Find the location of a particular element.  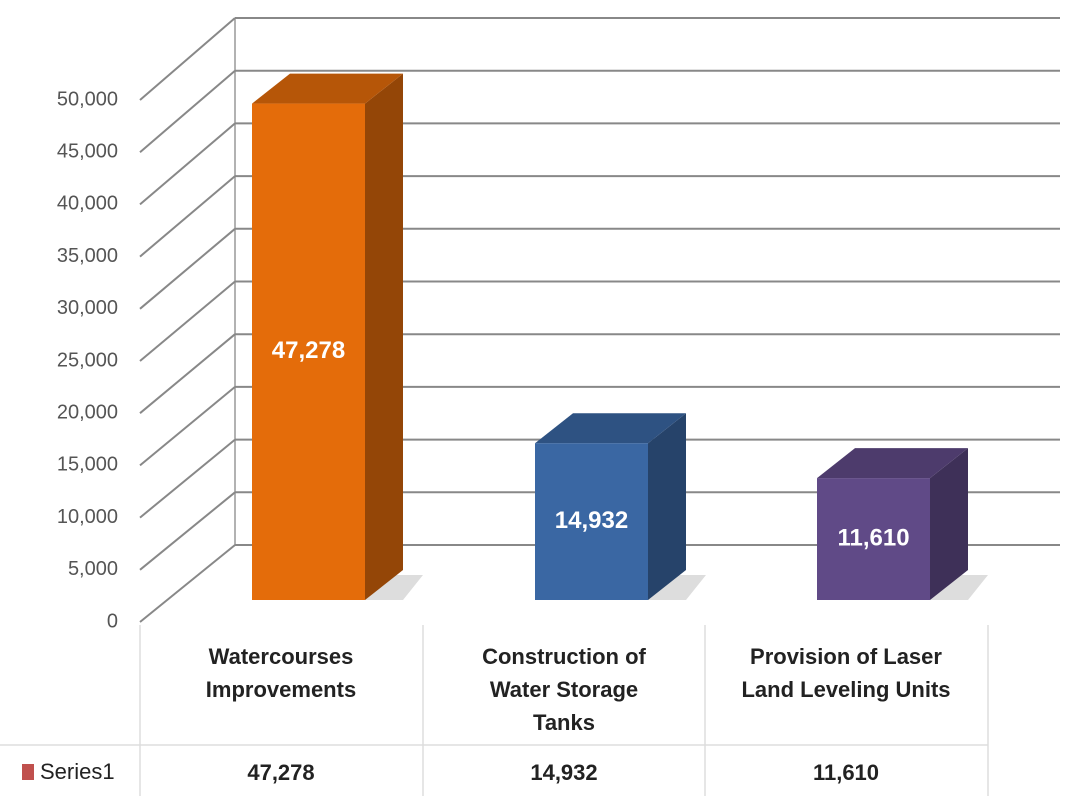

table-value: 11,610 is located at coordinates (846, 772).